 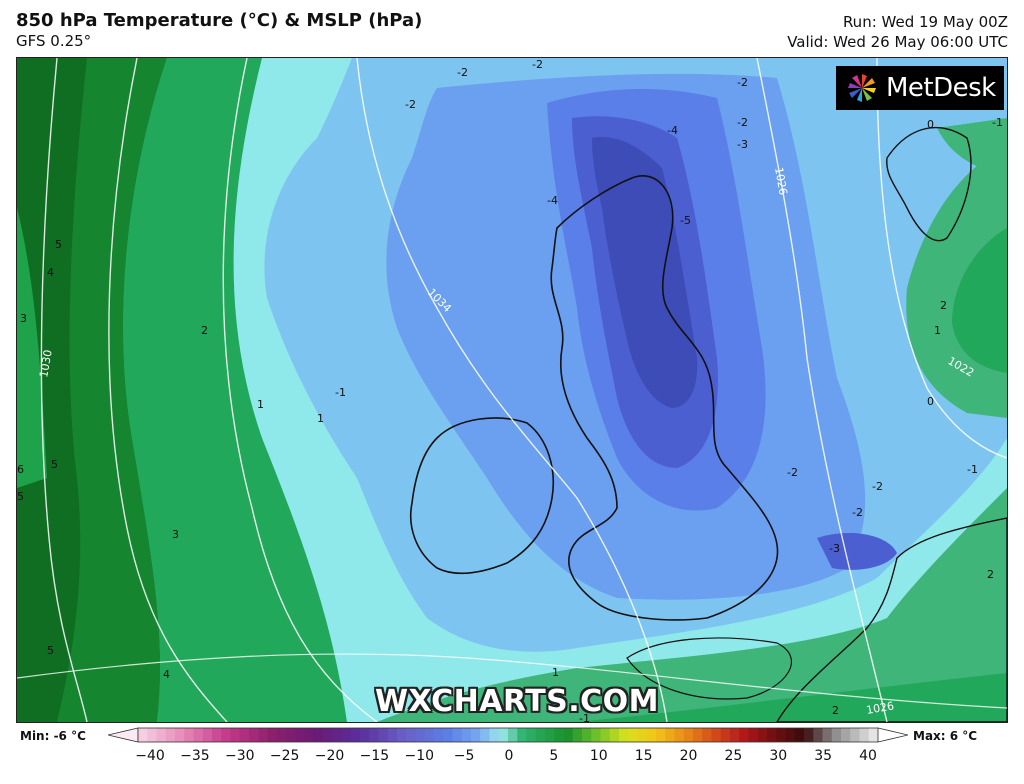 I want to click on colorbar-tick-label: 5, so click(x=554, y=756).